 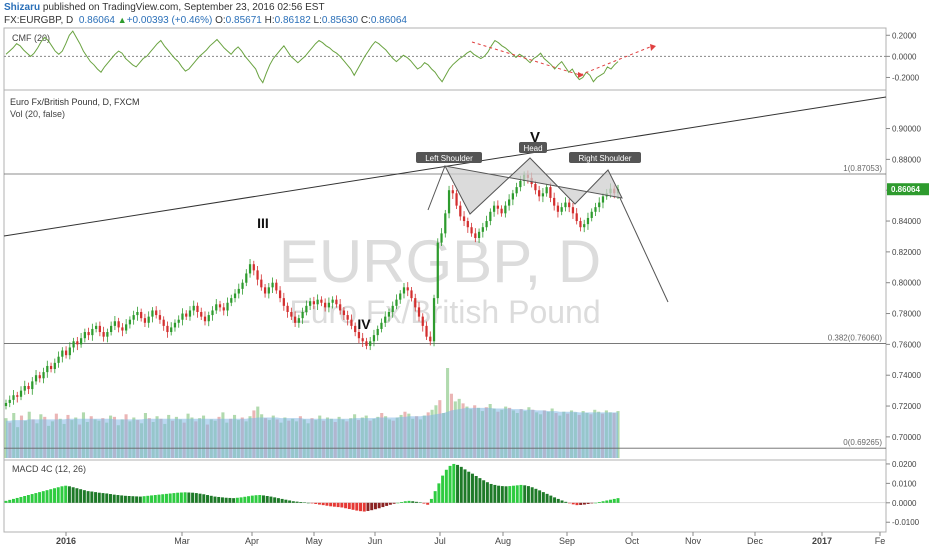 I want to click on wave-label-iv: IV, so click(x=364, y=324).